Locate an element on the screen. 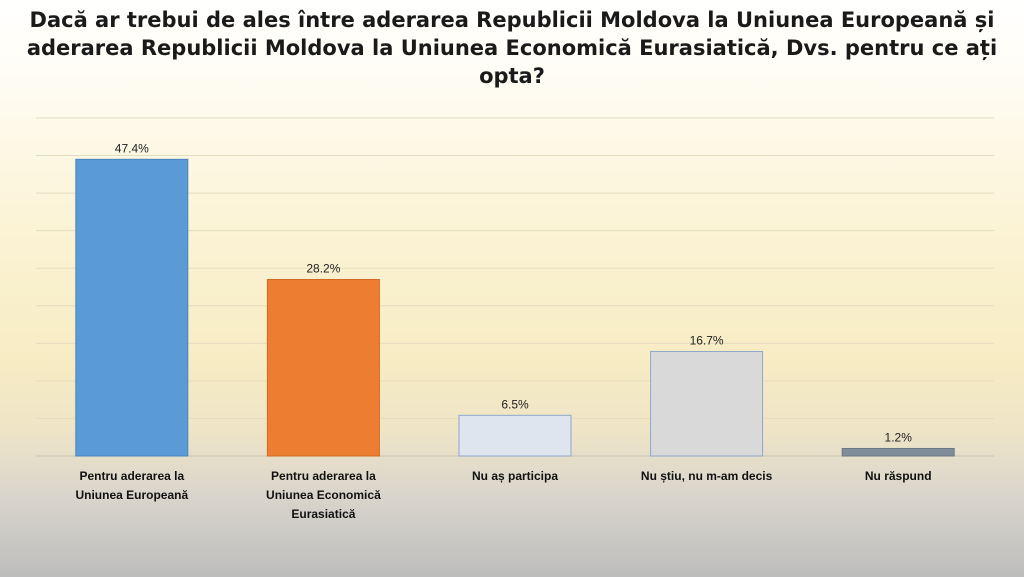  category-label: Nu știu, nu m-am decis is located at coordinates (707, 476).